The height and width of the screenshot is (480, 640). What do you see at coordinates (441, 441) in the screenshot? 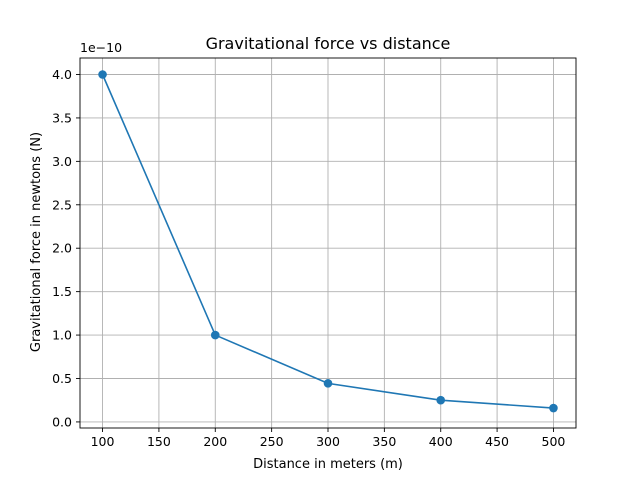
I see `x-tick-label: 400` at bounding box center [441, 441].